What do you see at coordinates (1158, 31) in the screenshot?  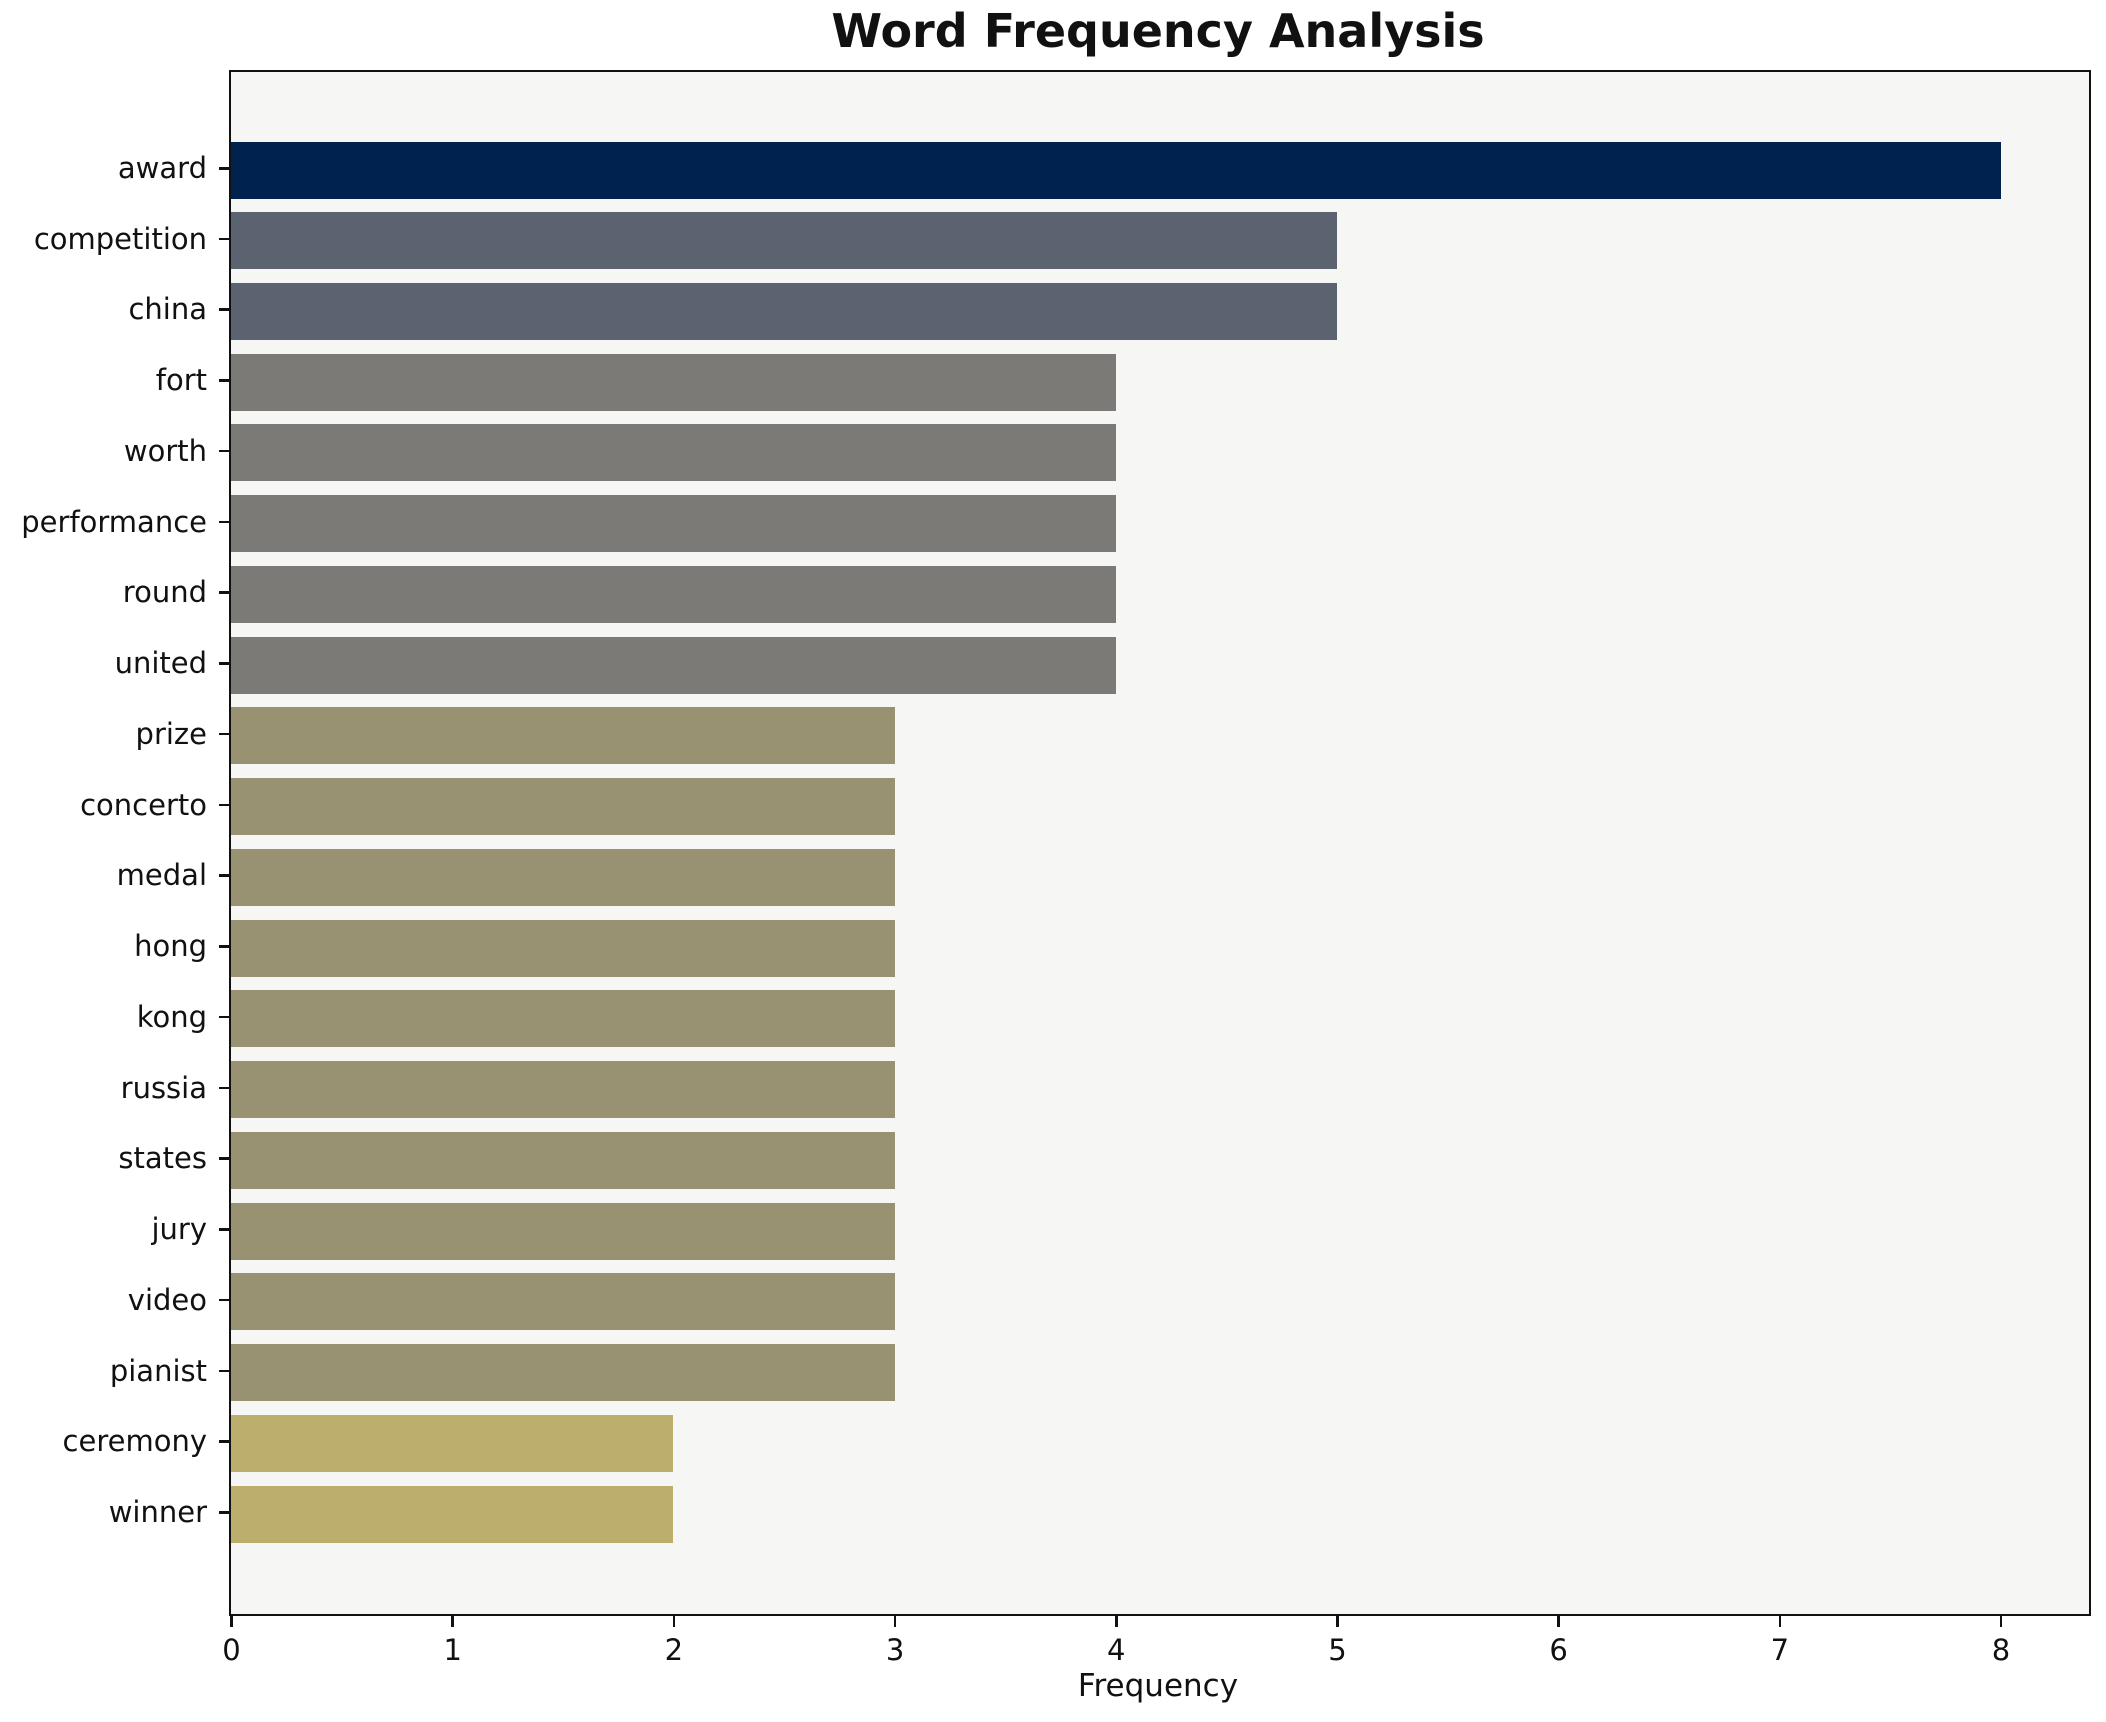 I see `chart-title: Word Frequency Analysis` at bounding box center [1158, 31].